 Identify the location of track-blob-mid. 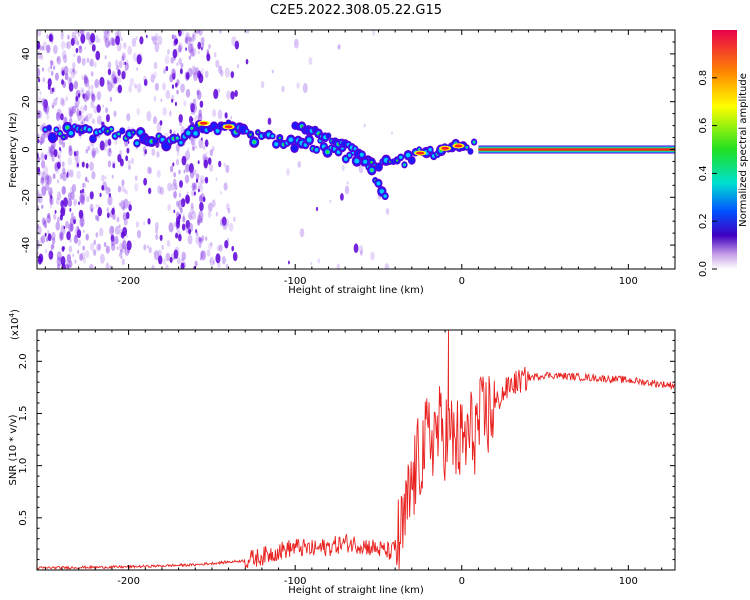
(294, 148).